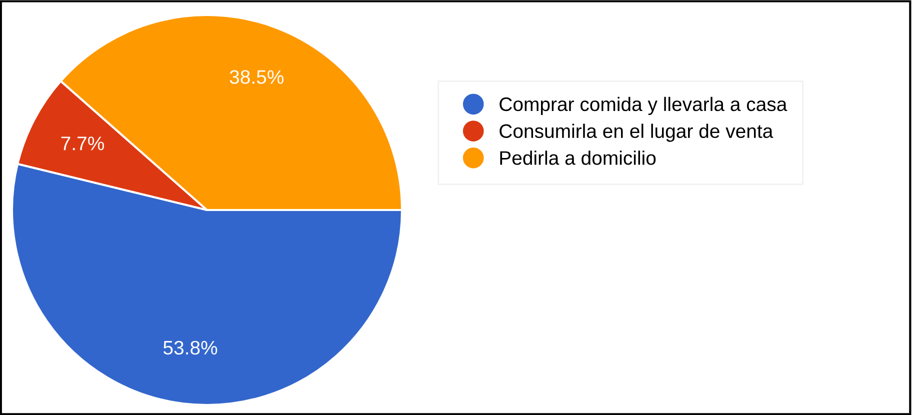  Describe the element at coordinates (578, 157) in the screenshot. I see `legend-label: Pedirla a domicilio` at that location.